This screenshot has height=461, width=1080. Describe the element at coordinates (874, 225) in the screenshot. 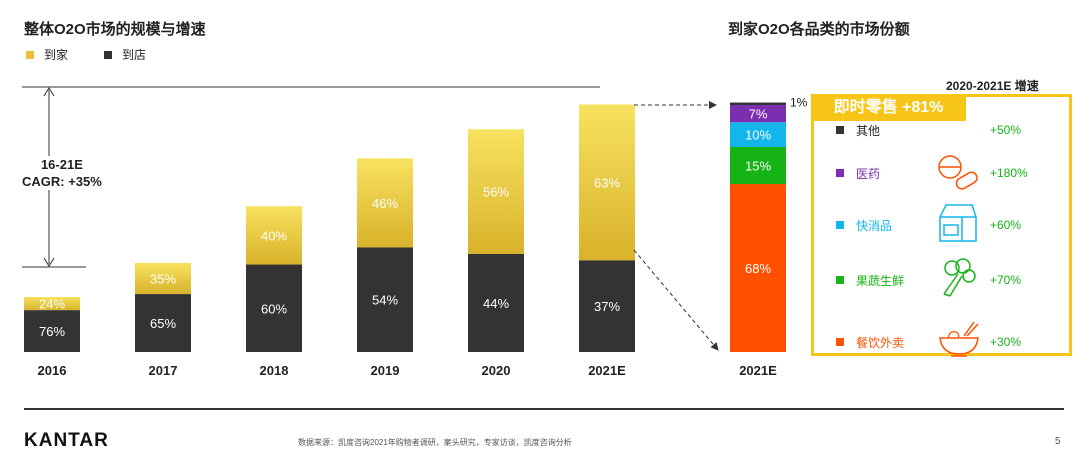

I see `category-name: 快消品` at that location.